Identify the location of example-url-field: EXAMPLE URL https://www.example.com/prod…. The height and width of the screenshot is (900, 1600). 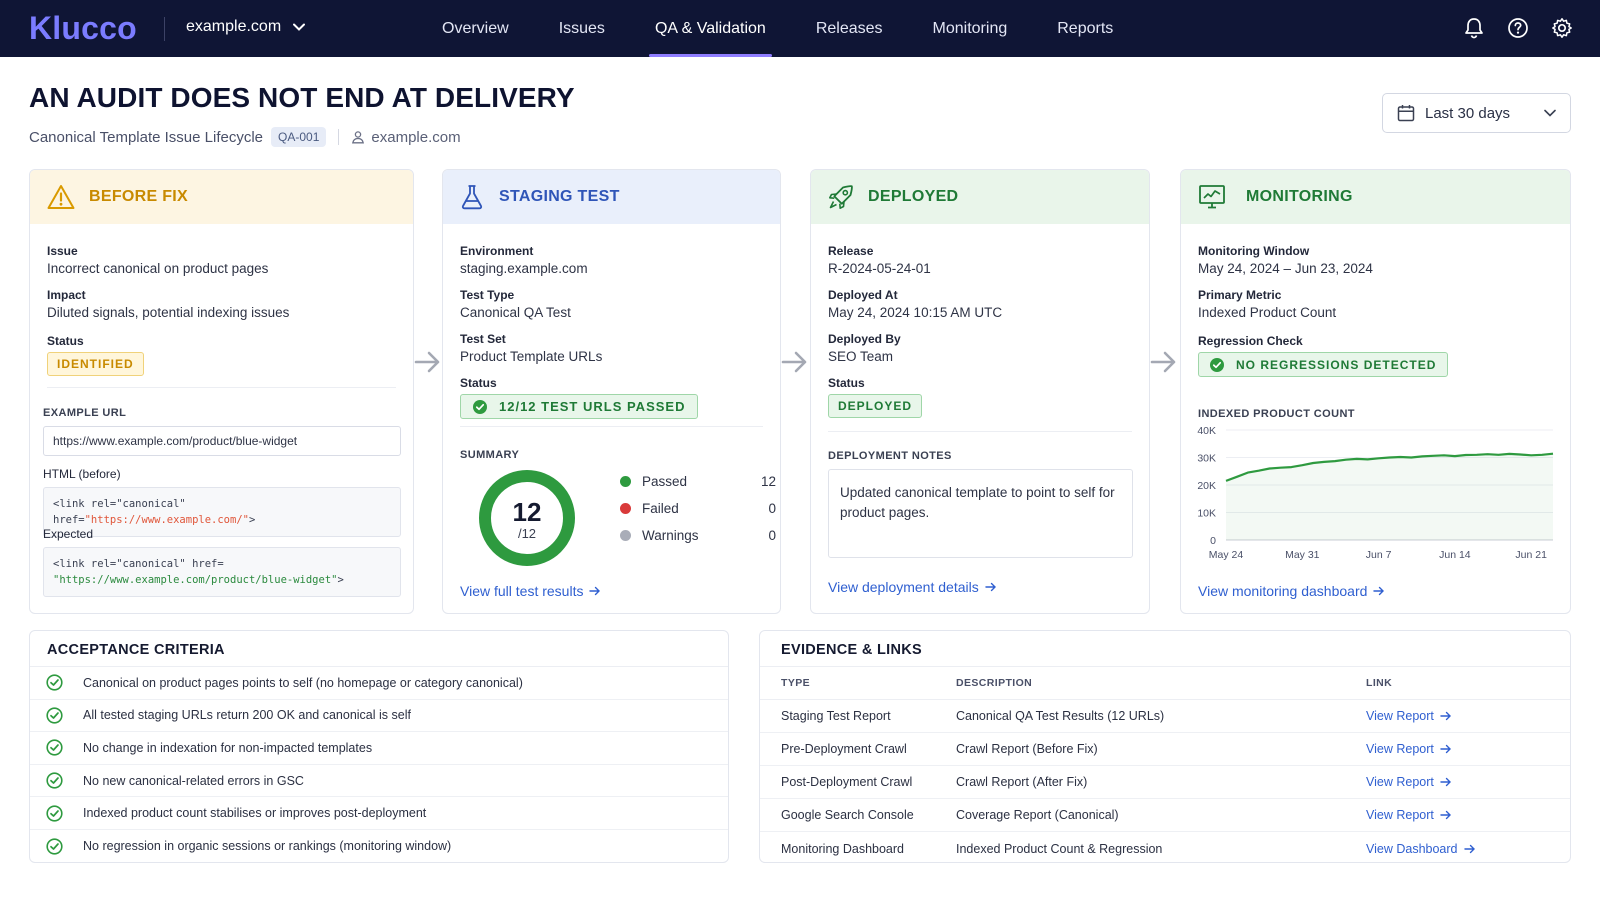
(222, 431).